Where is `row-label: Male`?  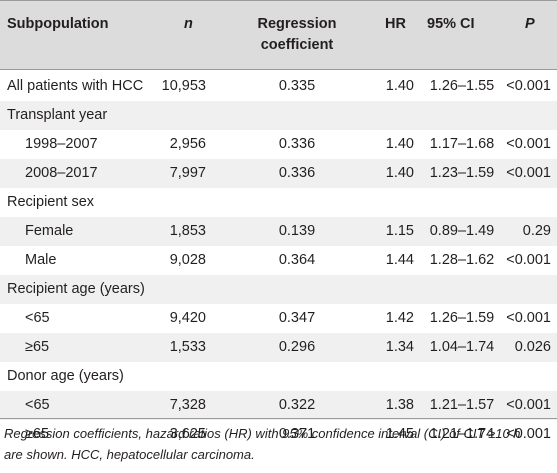
row-label: Male is located at coordinates (41, 260).